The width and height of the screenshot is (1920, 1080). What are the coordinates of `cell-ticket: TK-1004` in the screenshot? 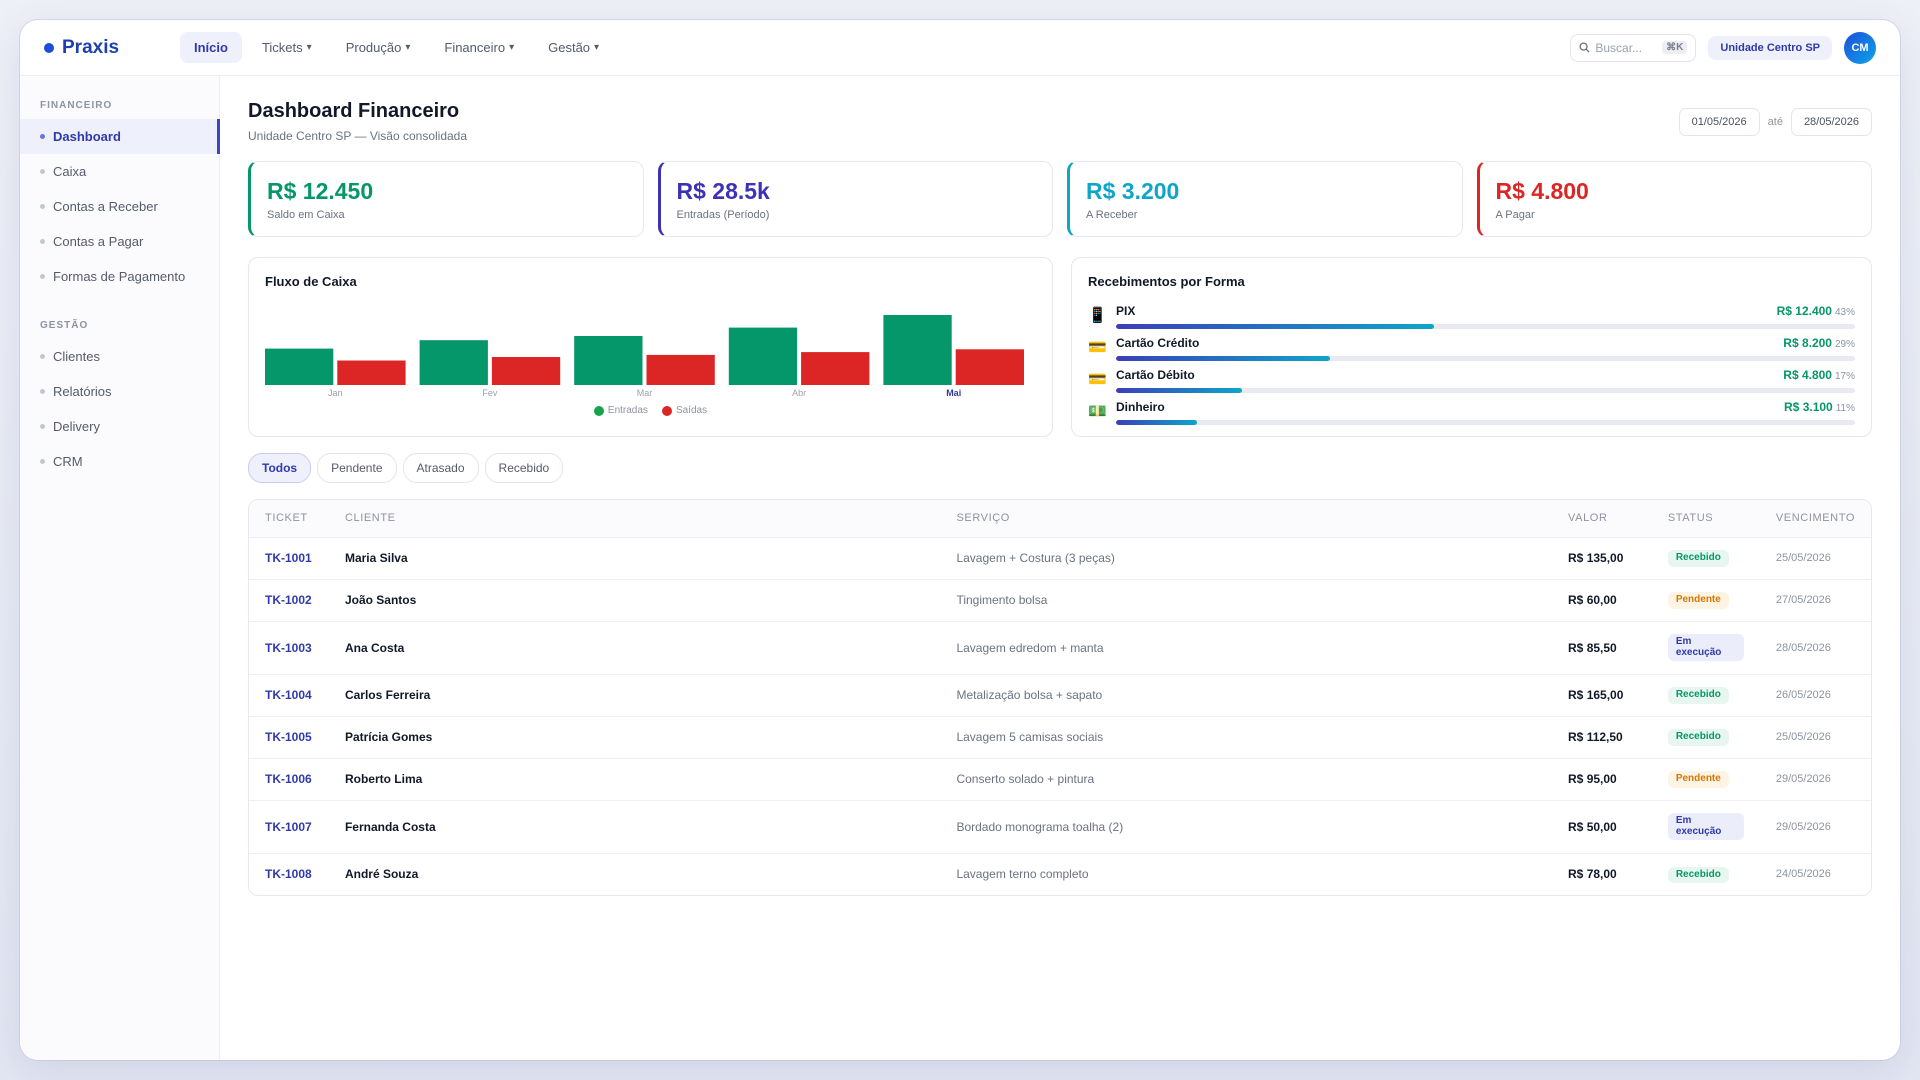 It's located at (289, 695).